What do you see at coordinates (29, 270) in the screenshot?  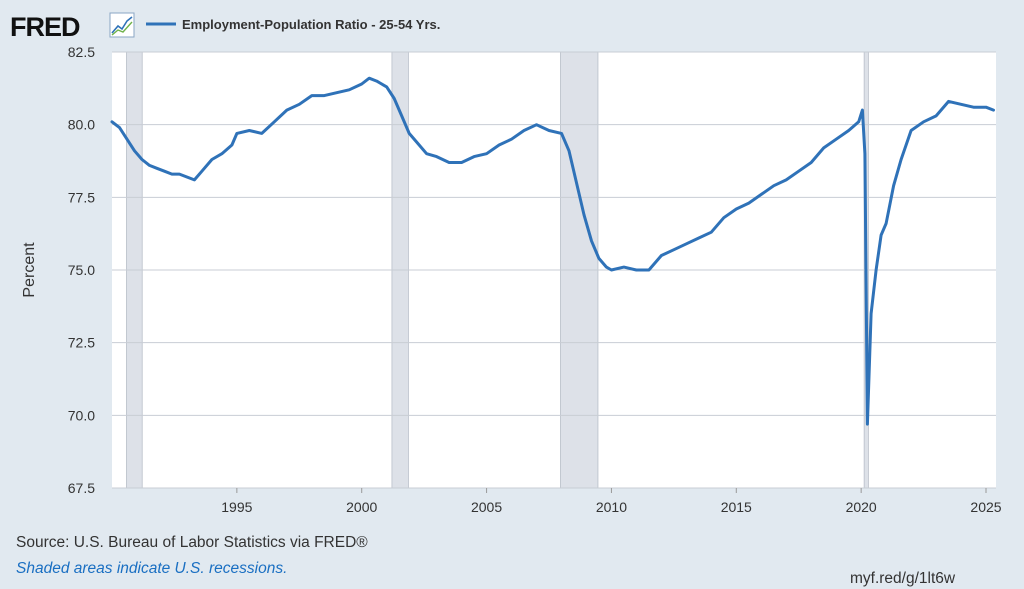 I see `y-axis-title: Percent` at bounding box center [29, 270].